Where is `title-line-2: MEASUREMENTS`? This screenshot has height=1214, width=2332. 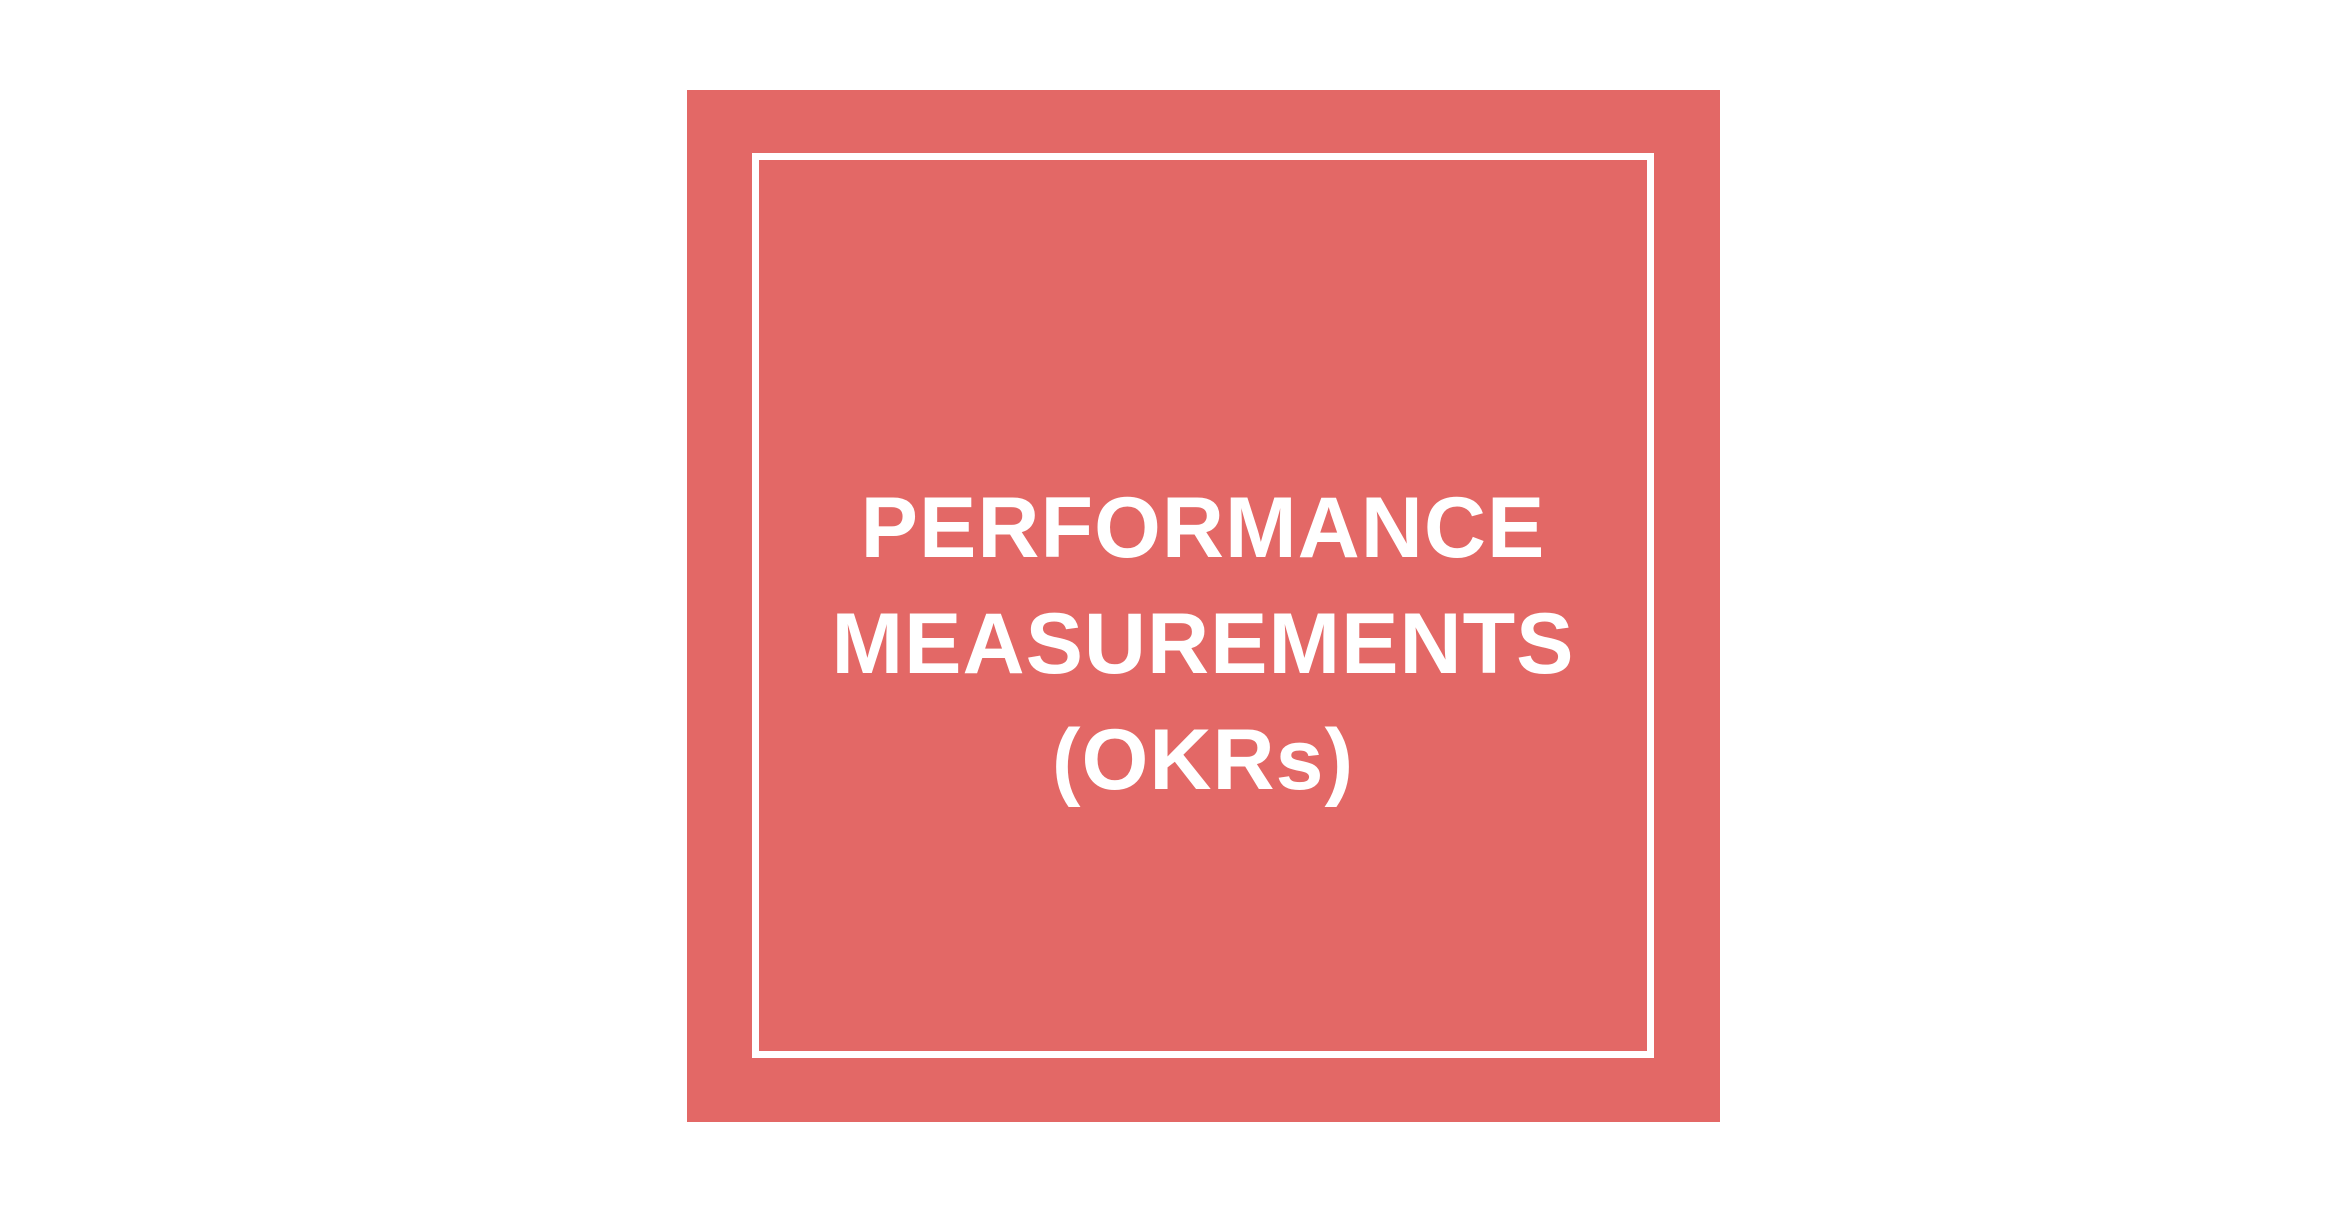 title-line-2: MEASUREMENTS is located at coordinates (1203, 644).